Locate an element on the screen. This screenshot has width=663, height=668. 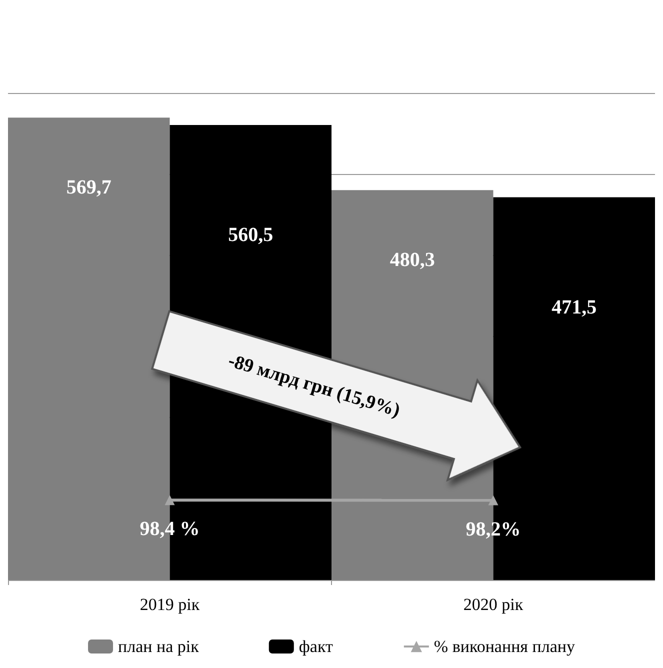
data-label: 569,7 is located at coordinates (89, 187).